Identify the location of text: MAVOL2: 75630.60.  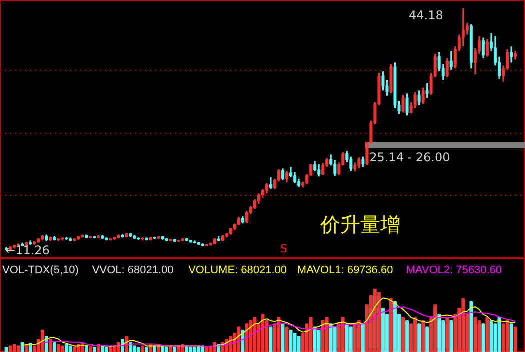
(454, 270).